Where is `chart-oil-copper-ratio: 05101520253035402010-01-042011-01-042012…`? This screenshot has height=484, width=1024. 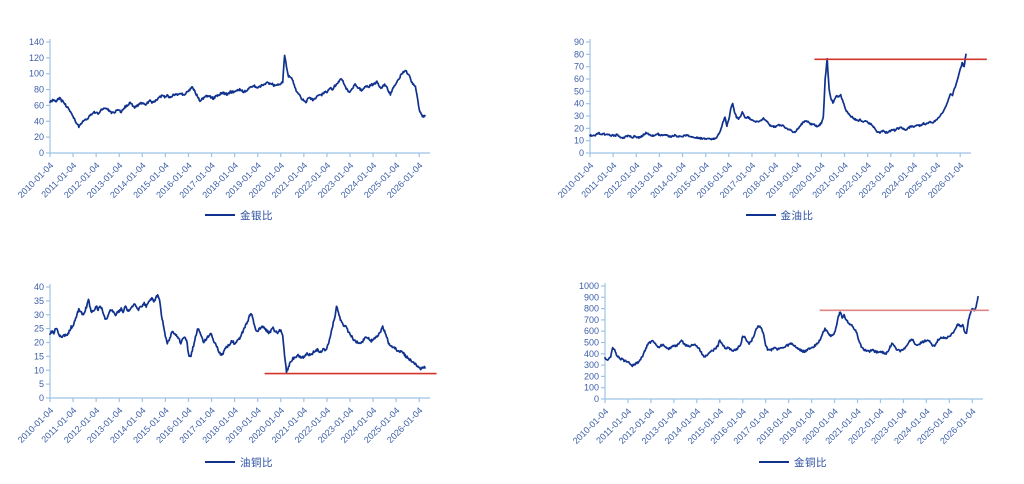
chart-oil-copper-ratio: 05101520253035402010-01-042011-01-042012… is located at coordinates (226, 363).